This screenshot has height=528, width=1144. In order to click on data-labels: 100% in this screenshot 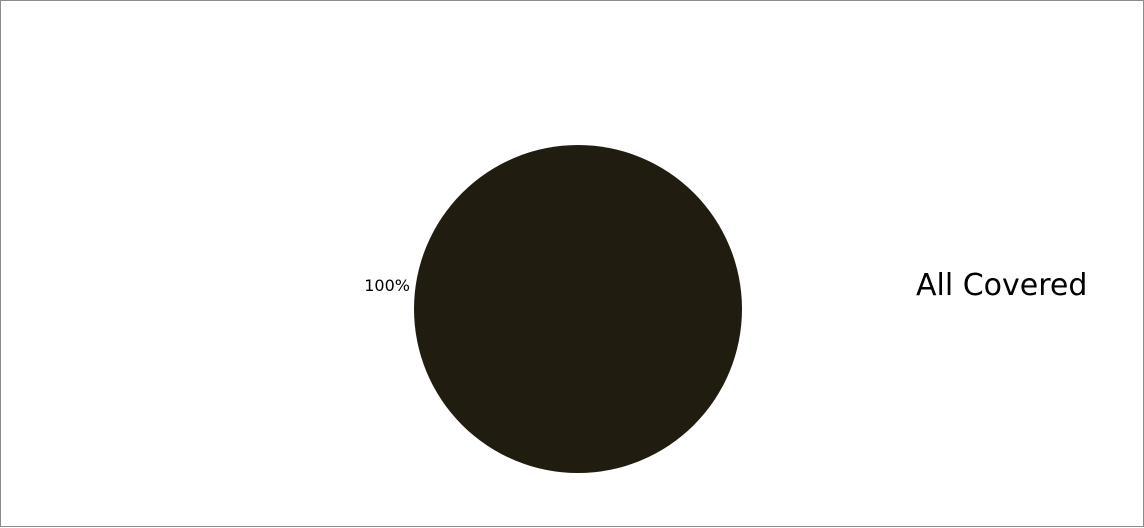, I will do `click(387, 285)`.